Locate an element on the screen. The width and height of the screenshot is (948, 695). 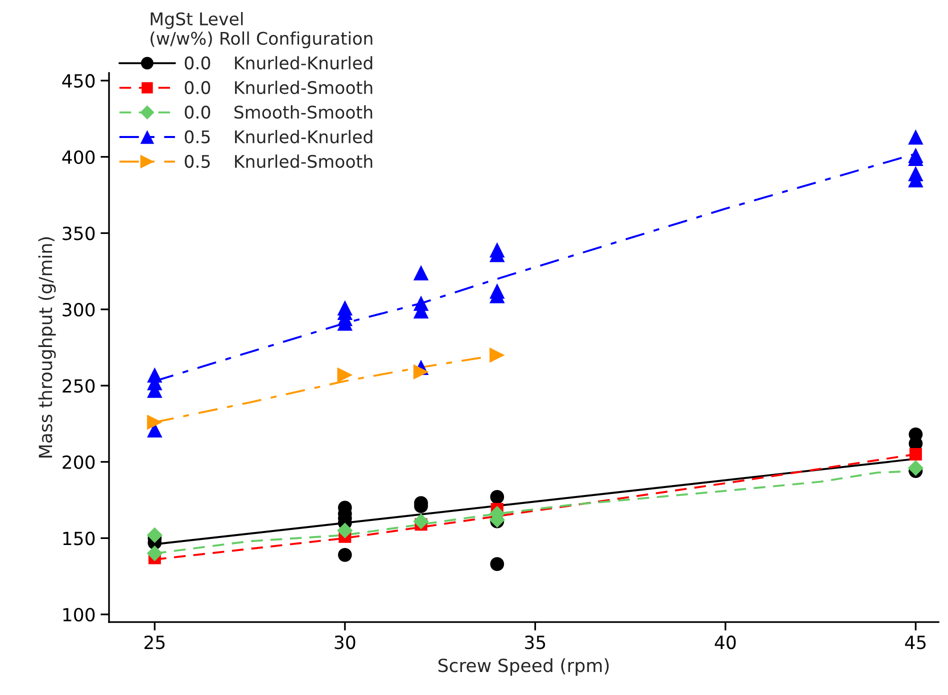
y-tick-label: 300 is located at coordinates (78, 309).